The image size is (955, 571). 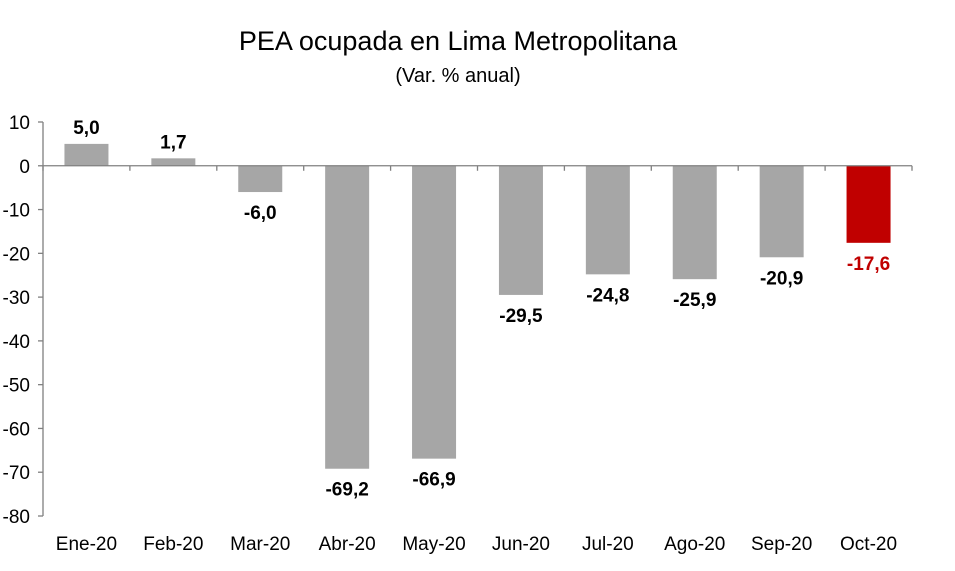 What do you see at coordinates (16, 473) in the screenshot?
I see `y-tick-label: -70` at bounding box center [16, 473].